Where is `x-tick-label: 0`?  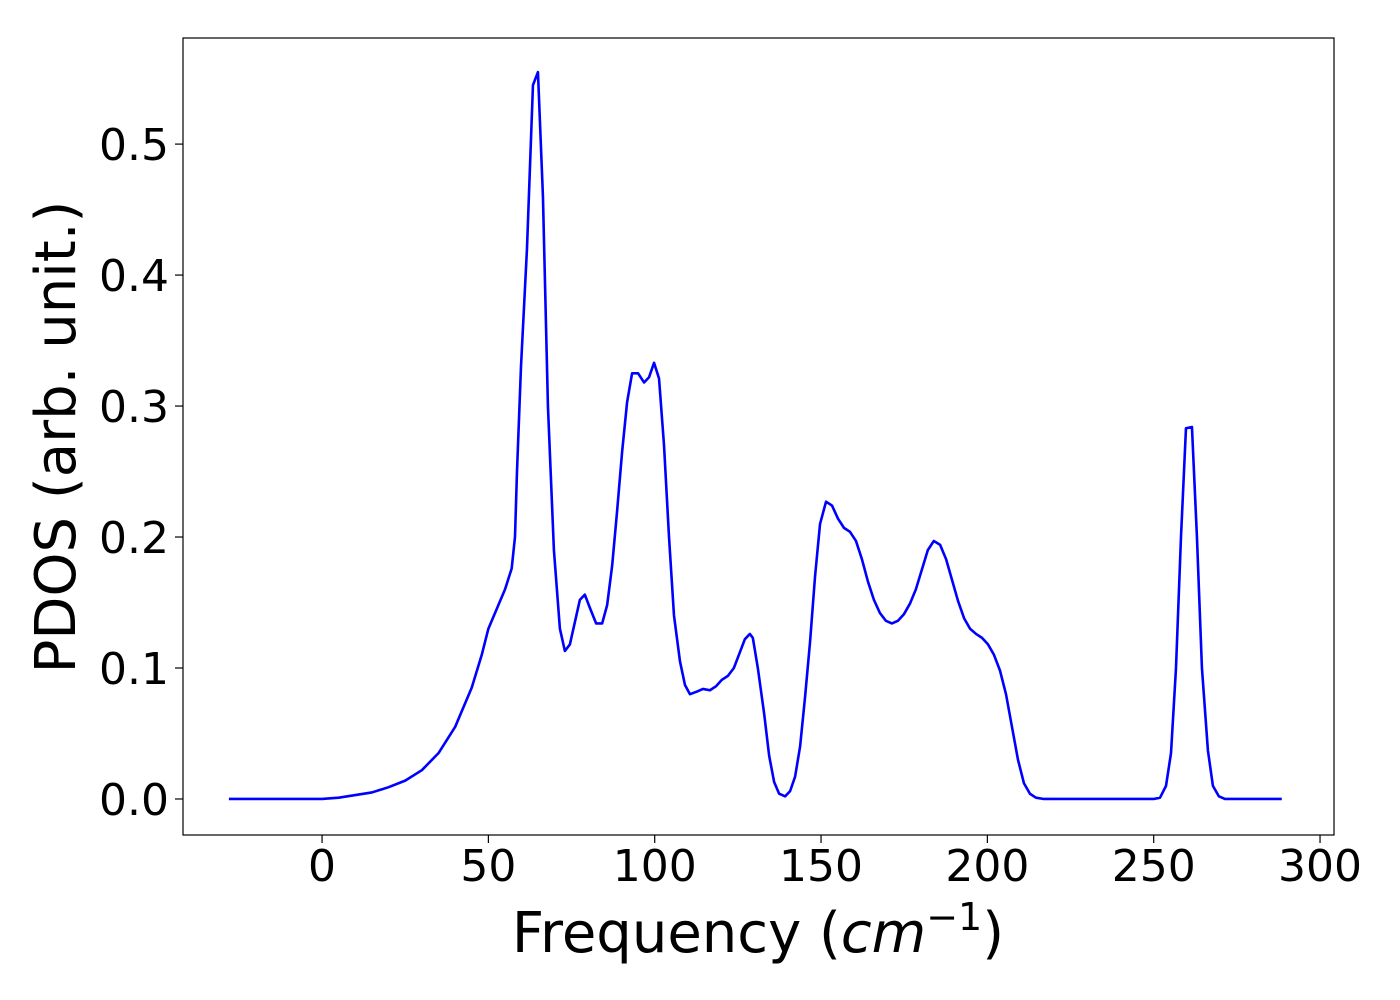
x-tick-label: 0 is located at coordinates (322, 866).